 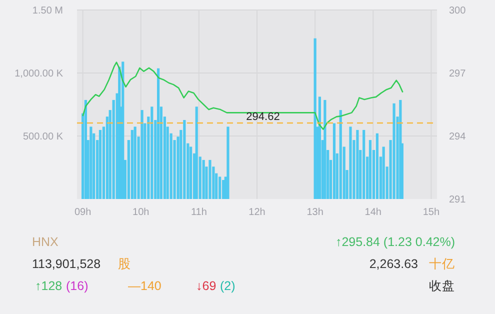 I want to click on y-tick-label: 1.50 M, so click(x=47, y=11).